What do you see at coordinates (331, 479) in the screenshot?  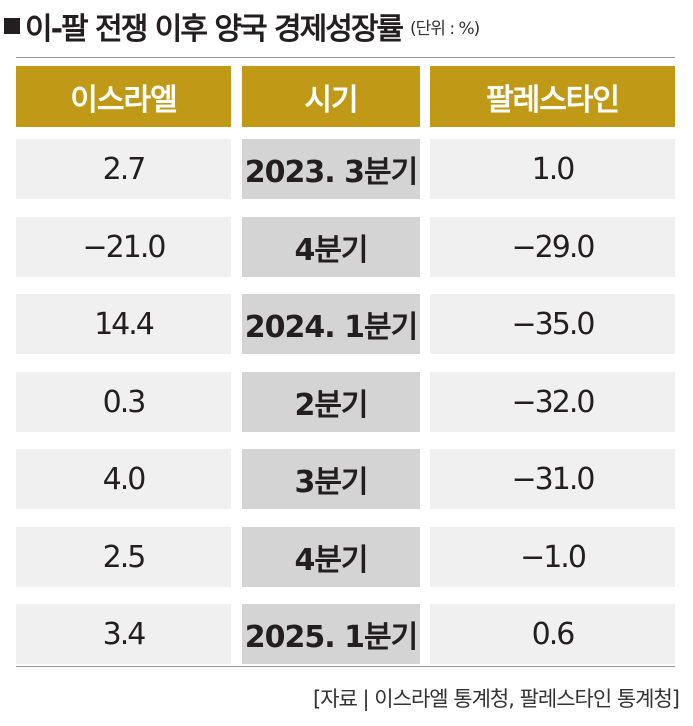 I see `table-cell-period-label: 3분기` at bounding box center [331, 479].